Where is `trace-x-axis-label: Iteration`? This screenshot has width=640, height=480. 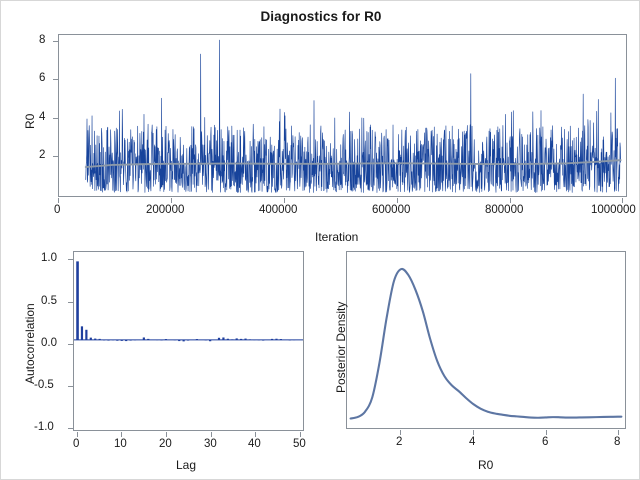 trace-x-axis-label: Iteration is located at coordinates (337, 237).